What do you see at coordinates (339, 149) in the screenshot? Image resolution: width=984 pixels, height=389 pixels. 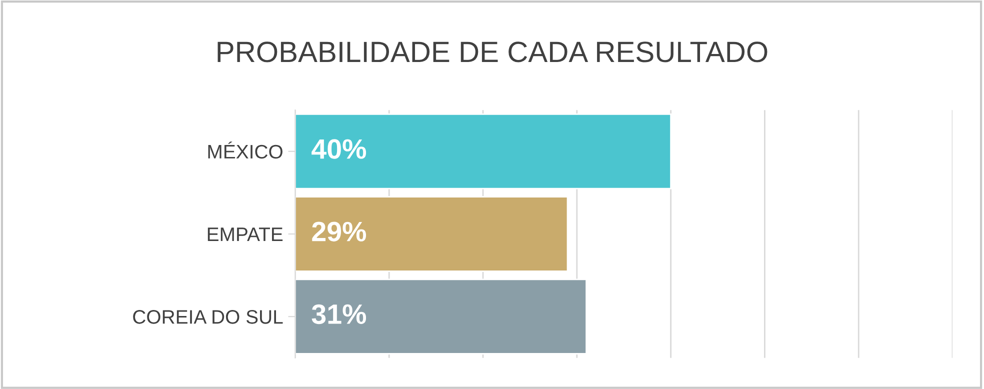 I see `data-label: 40%` at bounding box center [339, 149].